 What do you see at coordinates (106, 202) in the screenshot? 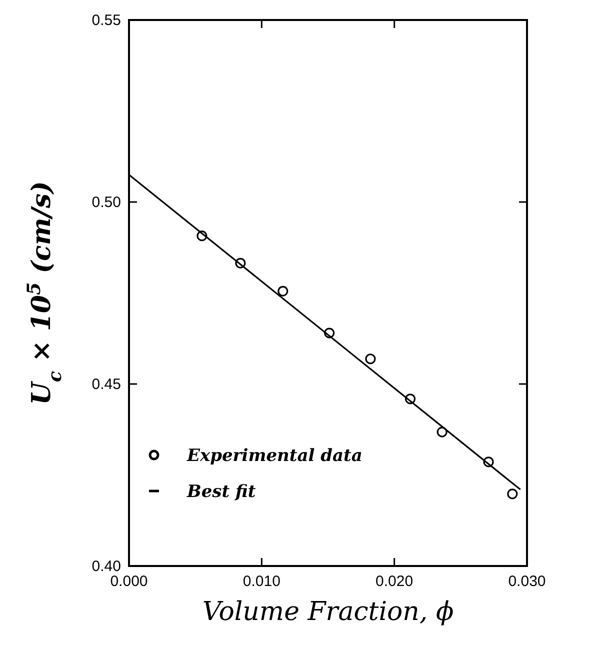
I see `y-tick-label: 0.50` at bounding box center [106, 202].